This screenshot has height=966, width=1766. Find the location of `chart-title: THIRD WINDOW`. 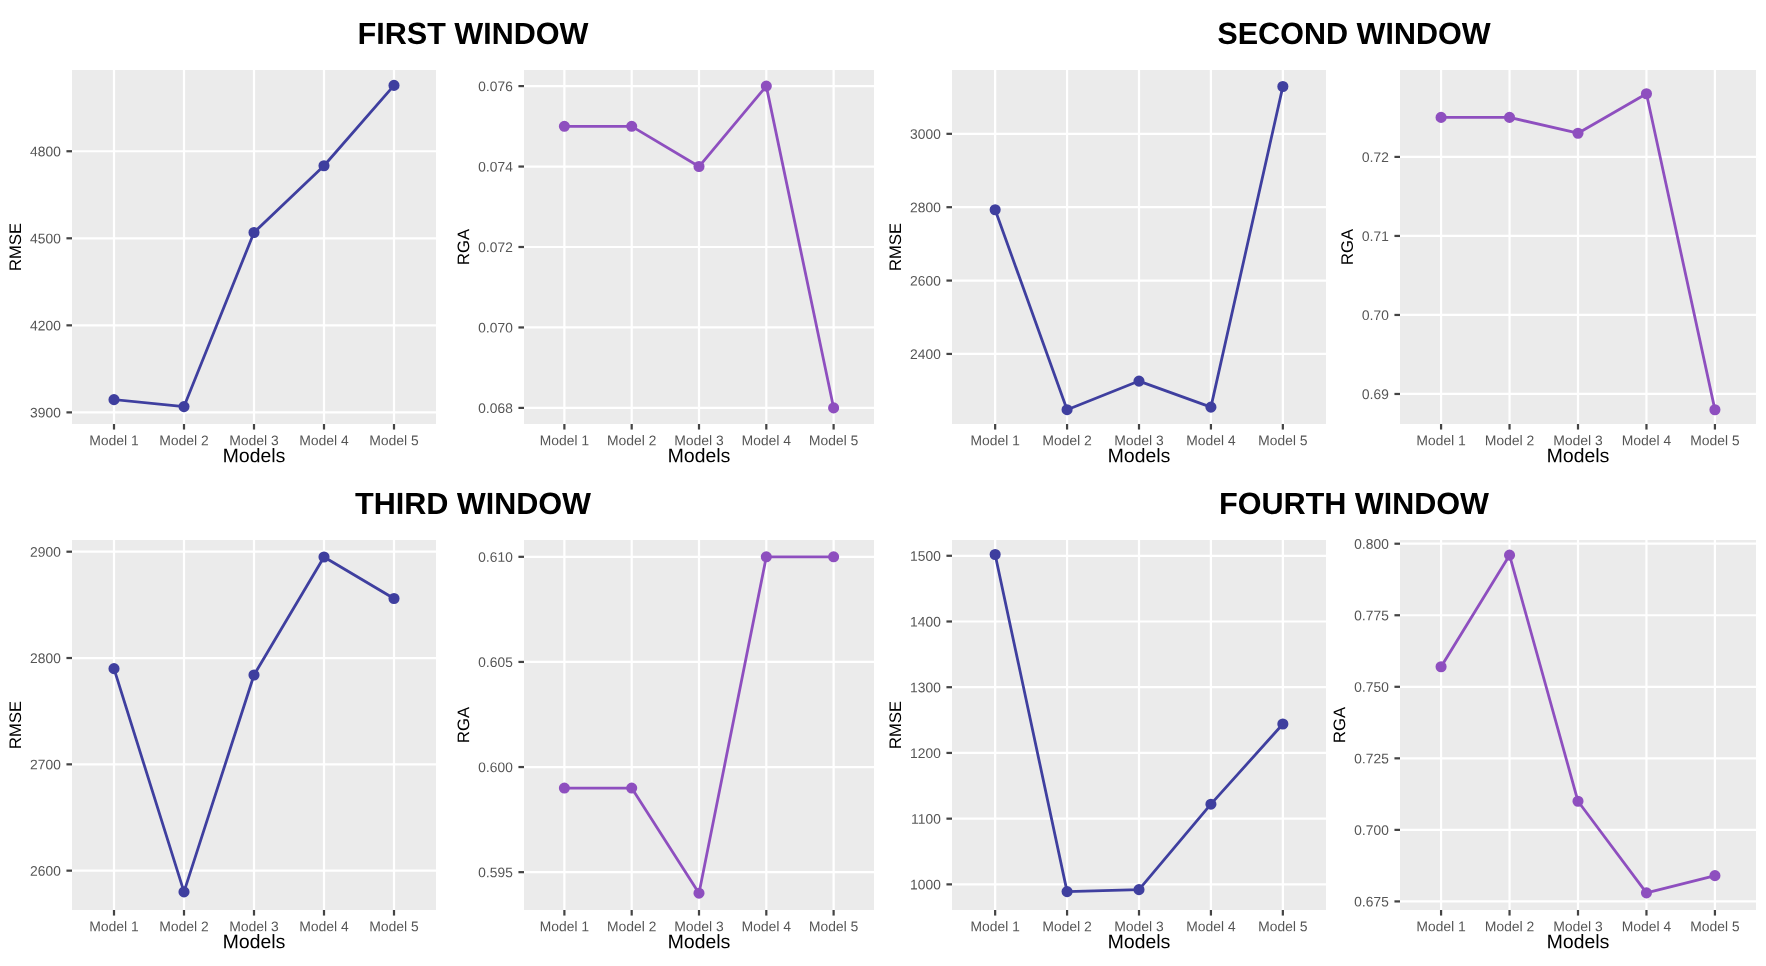

chart-title: THIRD WINDOW is located at coordinates (473, 503).